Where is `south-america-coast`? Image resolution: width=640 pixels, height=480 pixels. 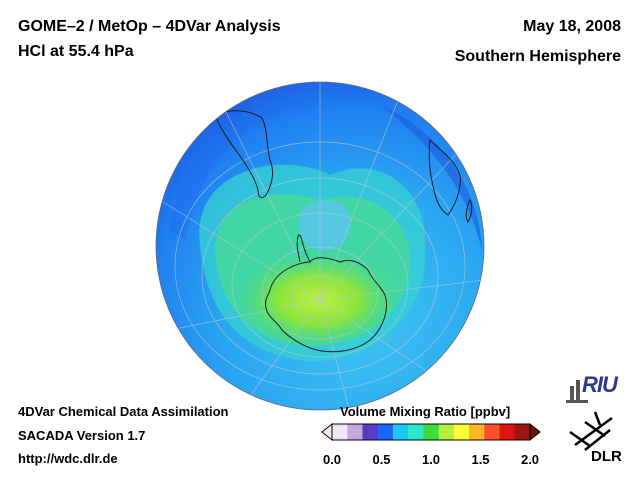 south-america-coast is located at coordinates (244, 154).